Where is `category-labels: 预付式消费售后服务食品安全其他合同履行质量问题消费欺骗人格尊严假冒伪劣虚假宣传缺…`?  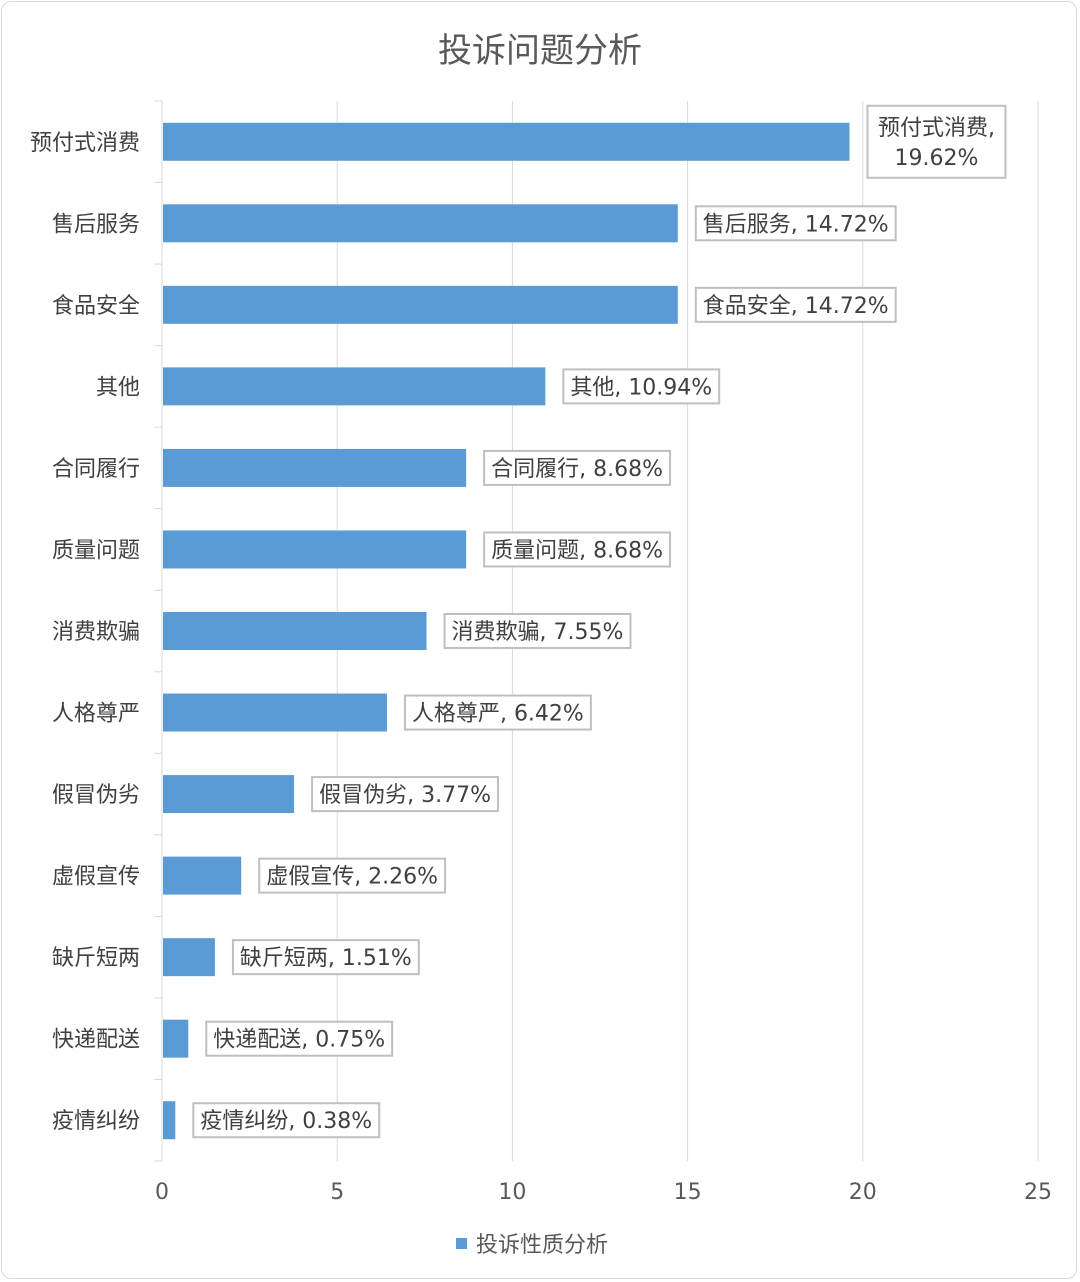 category-labels: 预付式消费售后服务食品安全其他合同履行质量问题消费欺骗人格尊严假冒伪劣虚假宣传缺… is located at coordinates (85, 632).